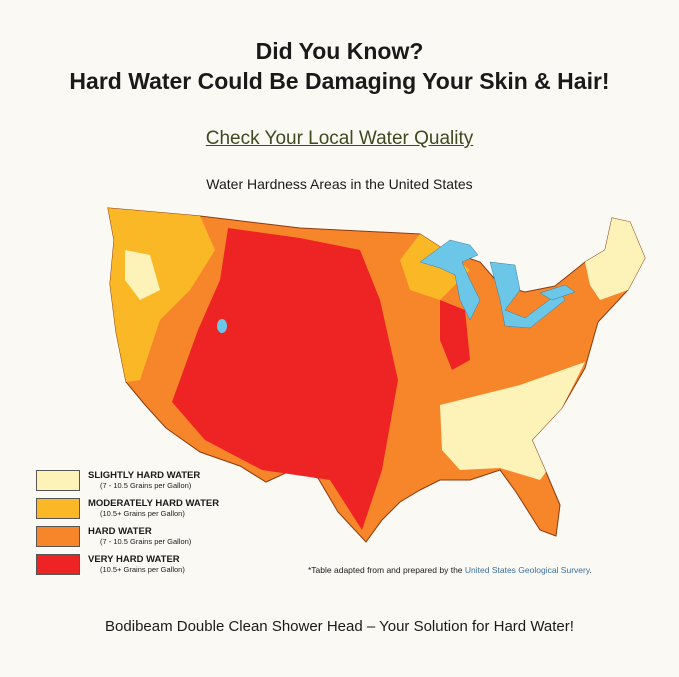  What do you see at coordinates (386, 570) in the screenshot?
I see `note-text: *Table adapted from and prepared by the` at bounding box center [386, 570].